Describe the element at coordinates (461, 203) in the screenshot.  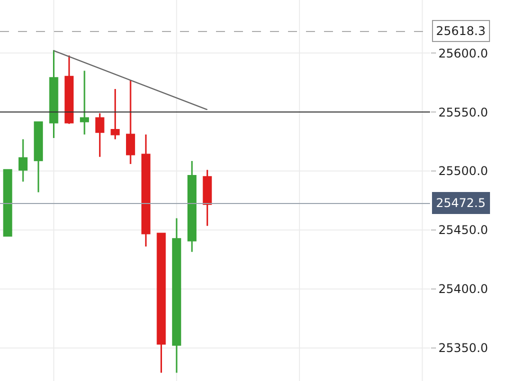
I see `ref-line-label: 25472.5` at that location.